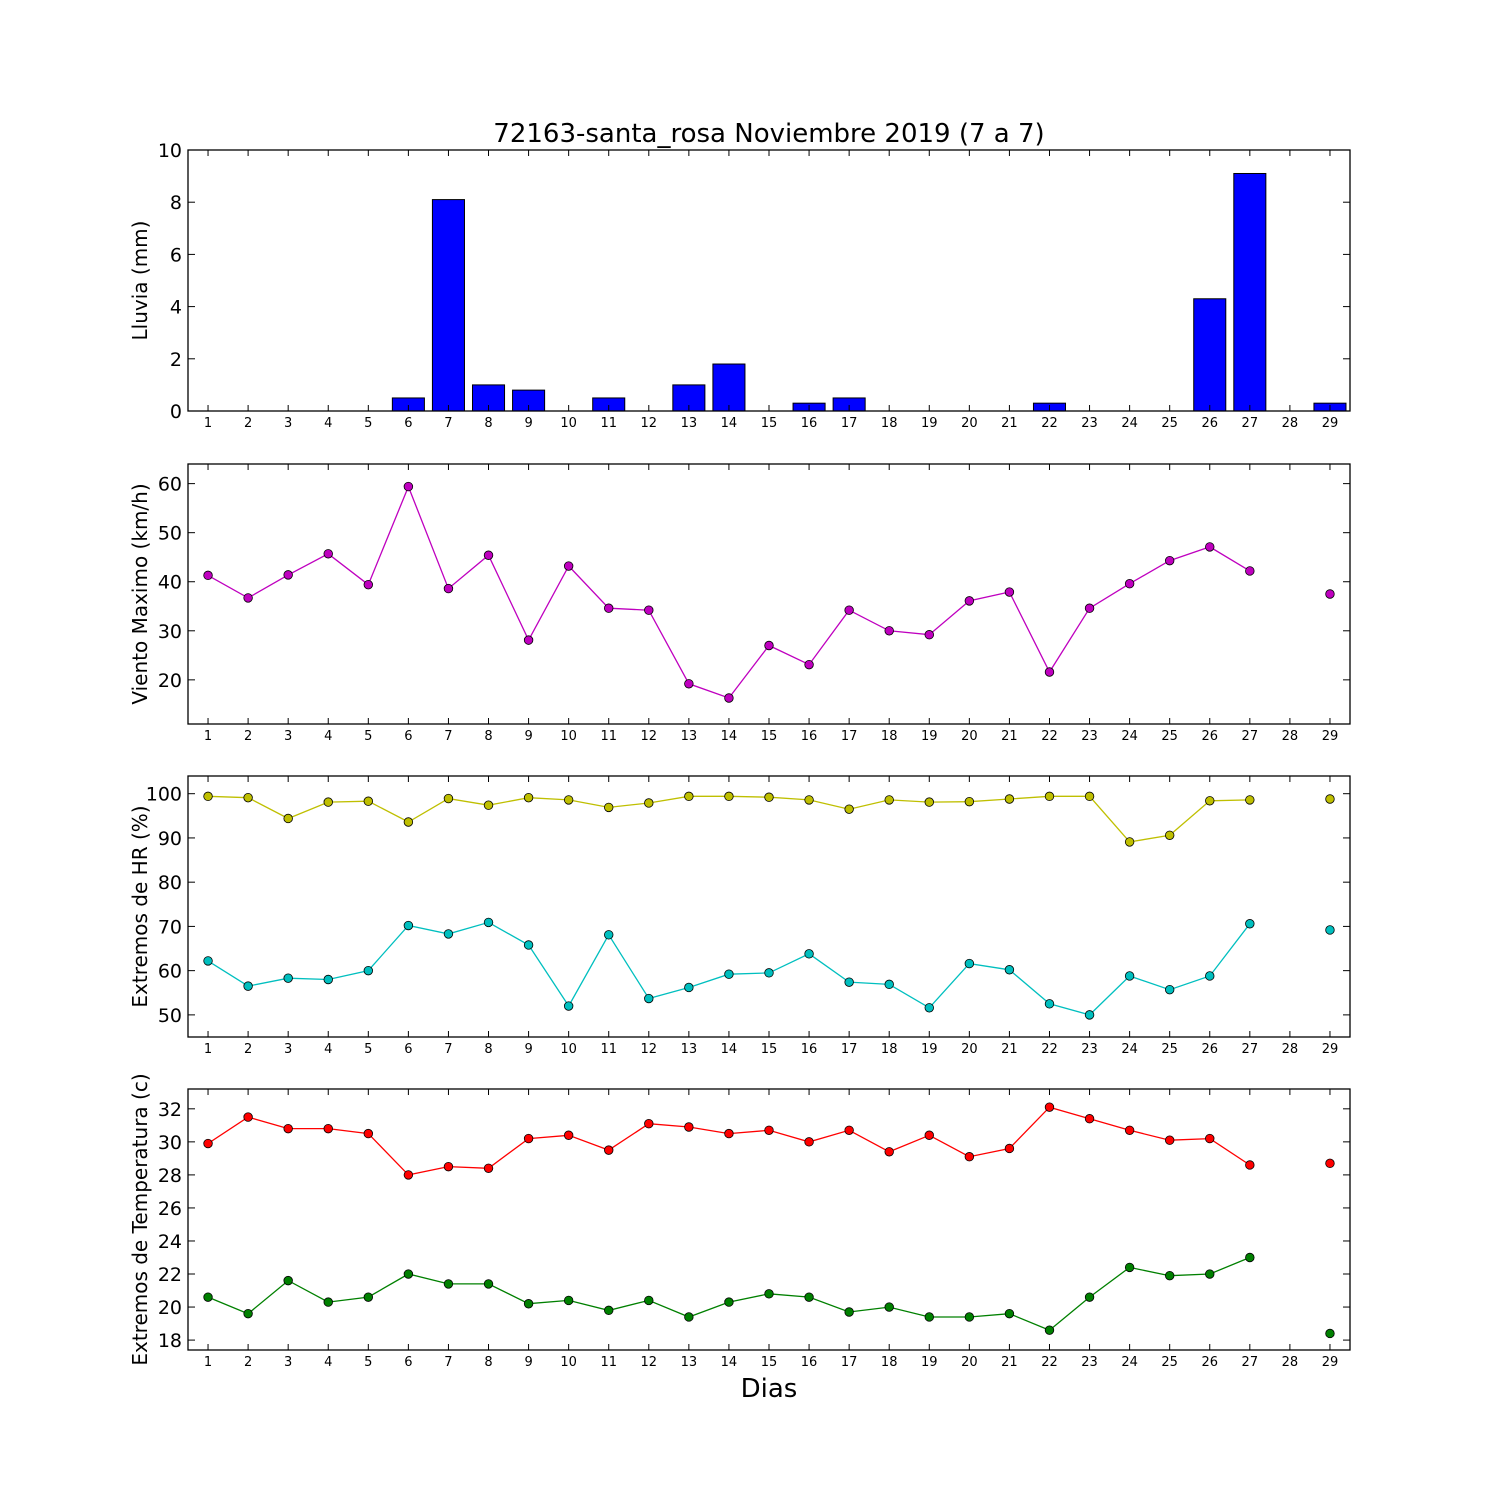  What do you see at coordinates (1169, 736) in the screenshot?
I see `viento-xtick-label-25: 25` at bounding box center [1169, 736].